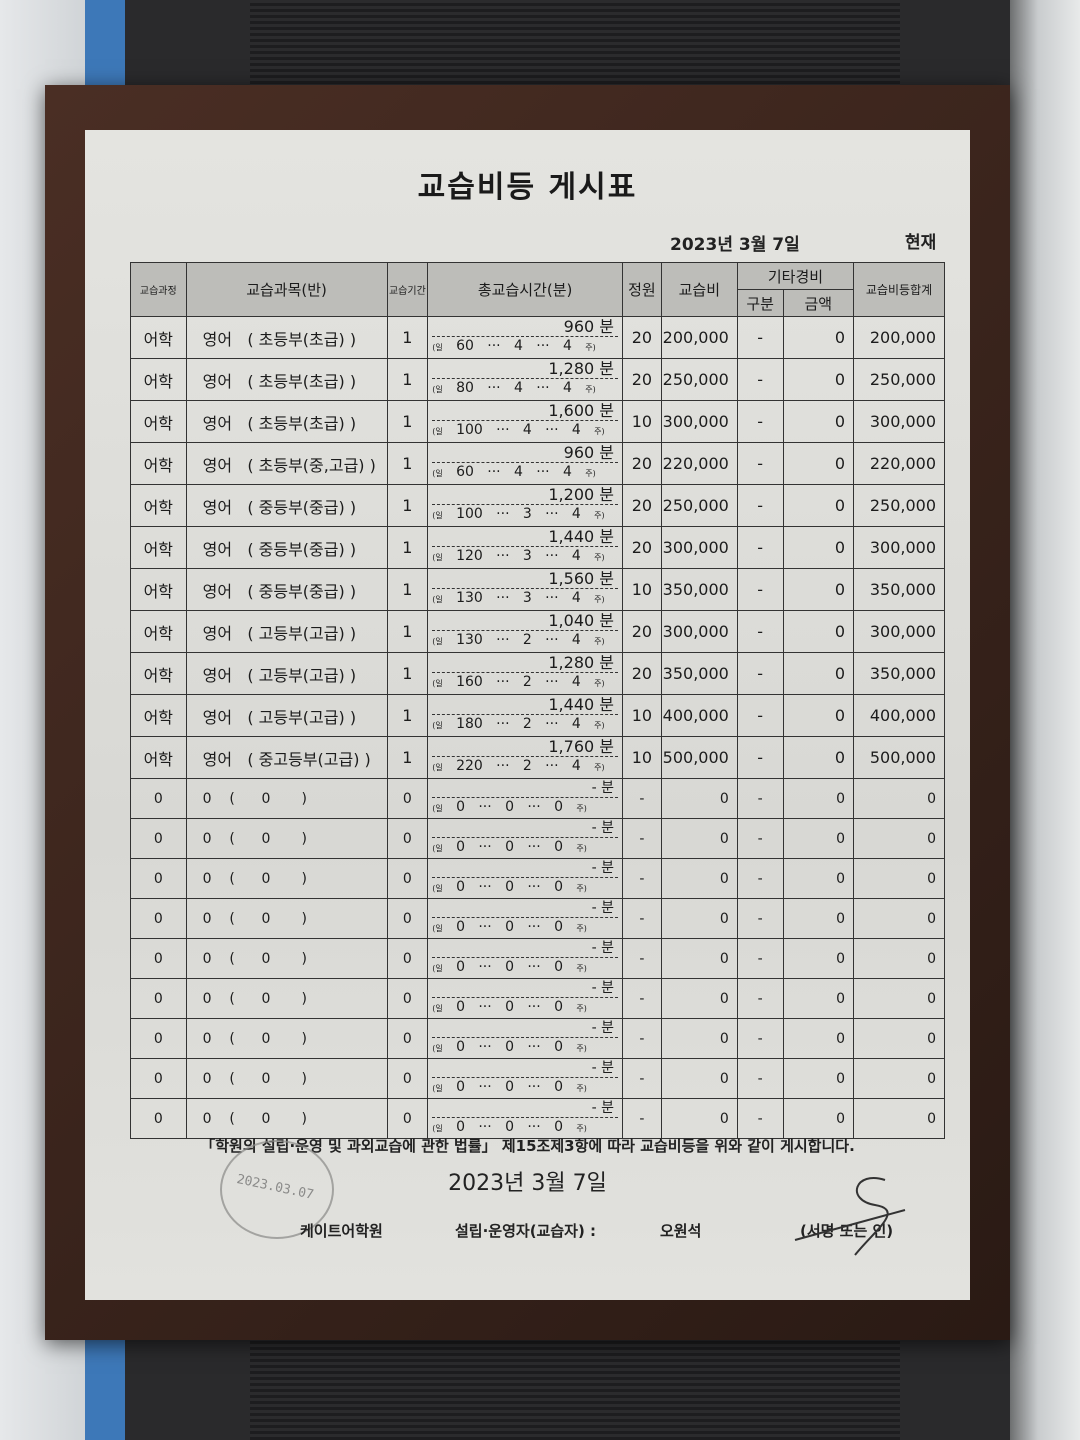  Describe the element at coordinates (460, 1087) in the screenshot. I see `minutes-per-day: 0` at that location.